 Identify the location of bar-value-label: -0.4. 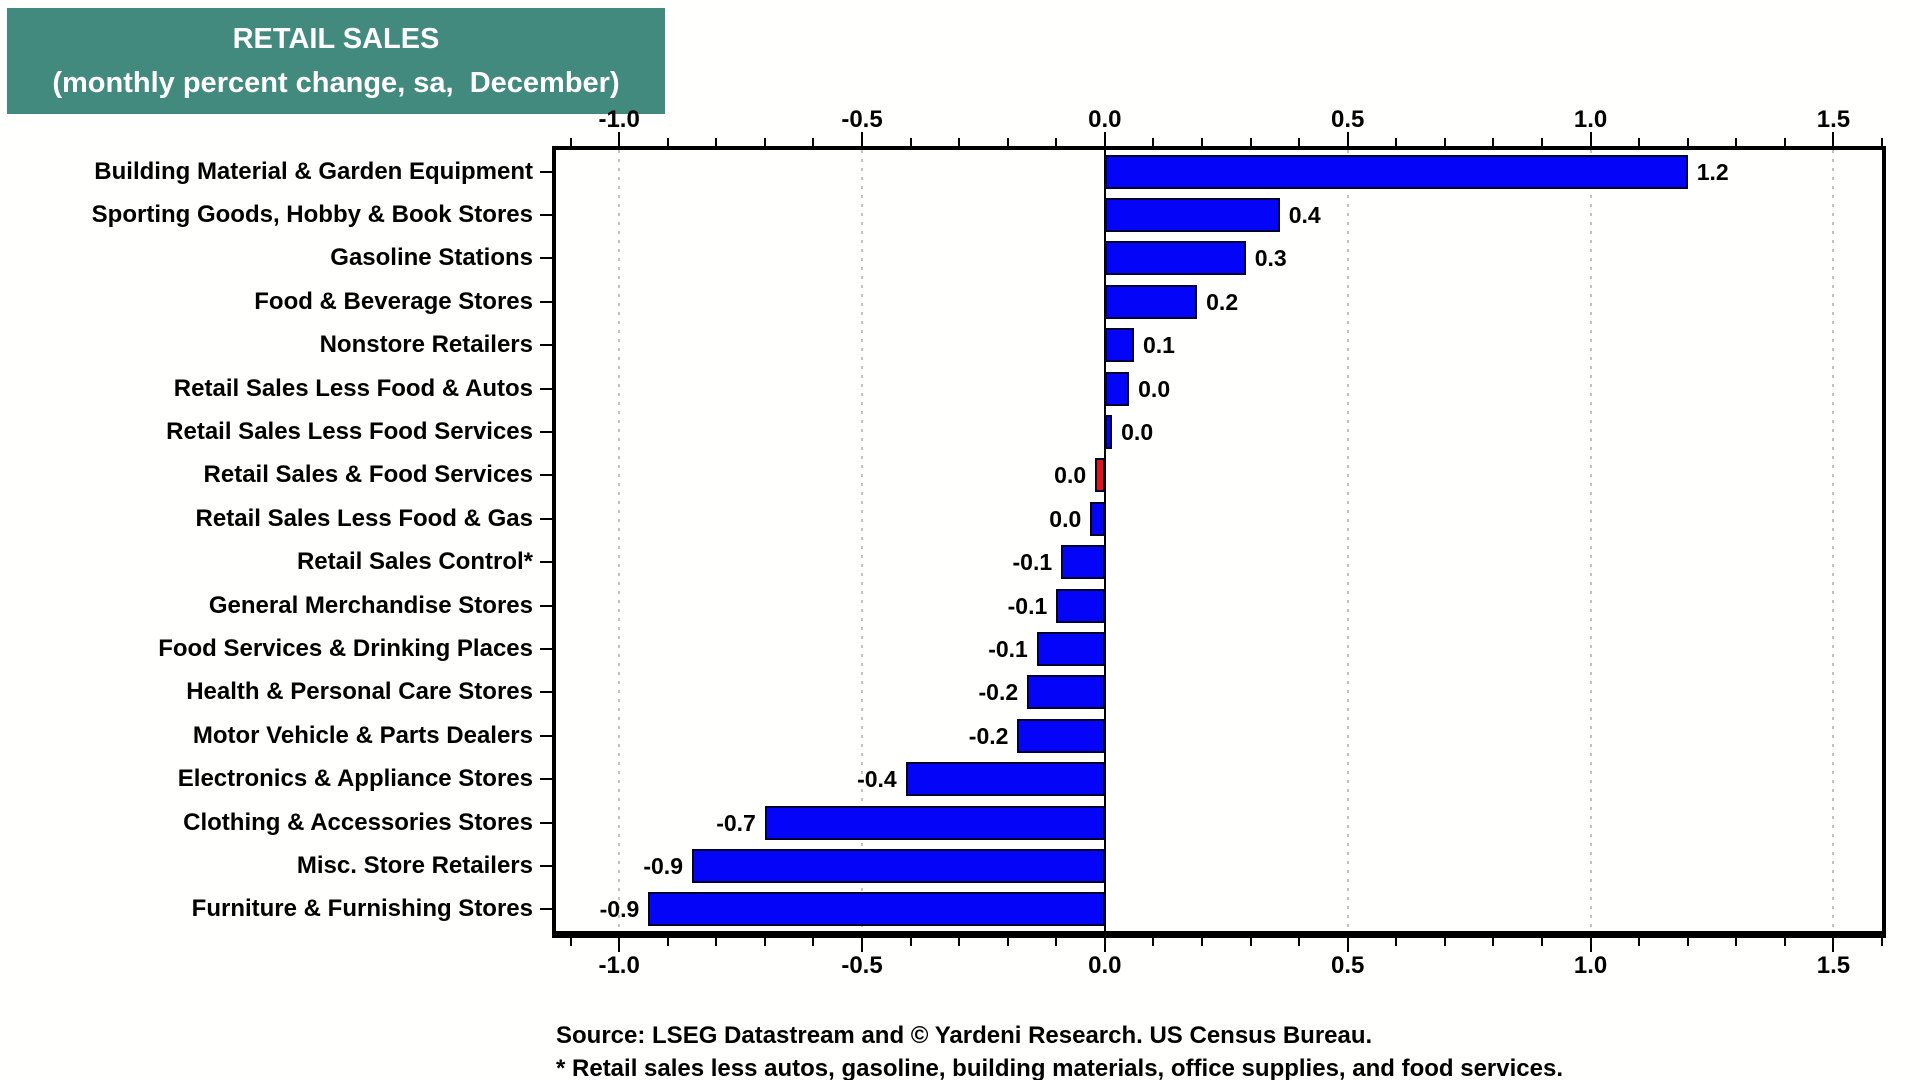
(877, 779).